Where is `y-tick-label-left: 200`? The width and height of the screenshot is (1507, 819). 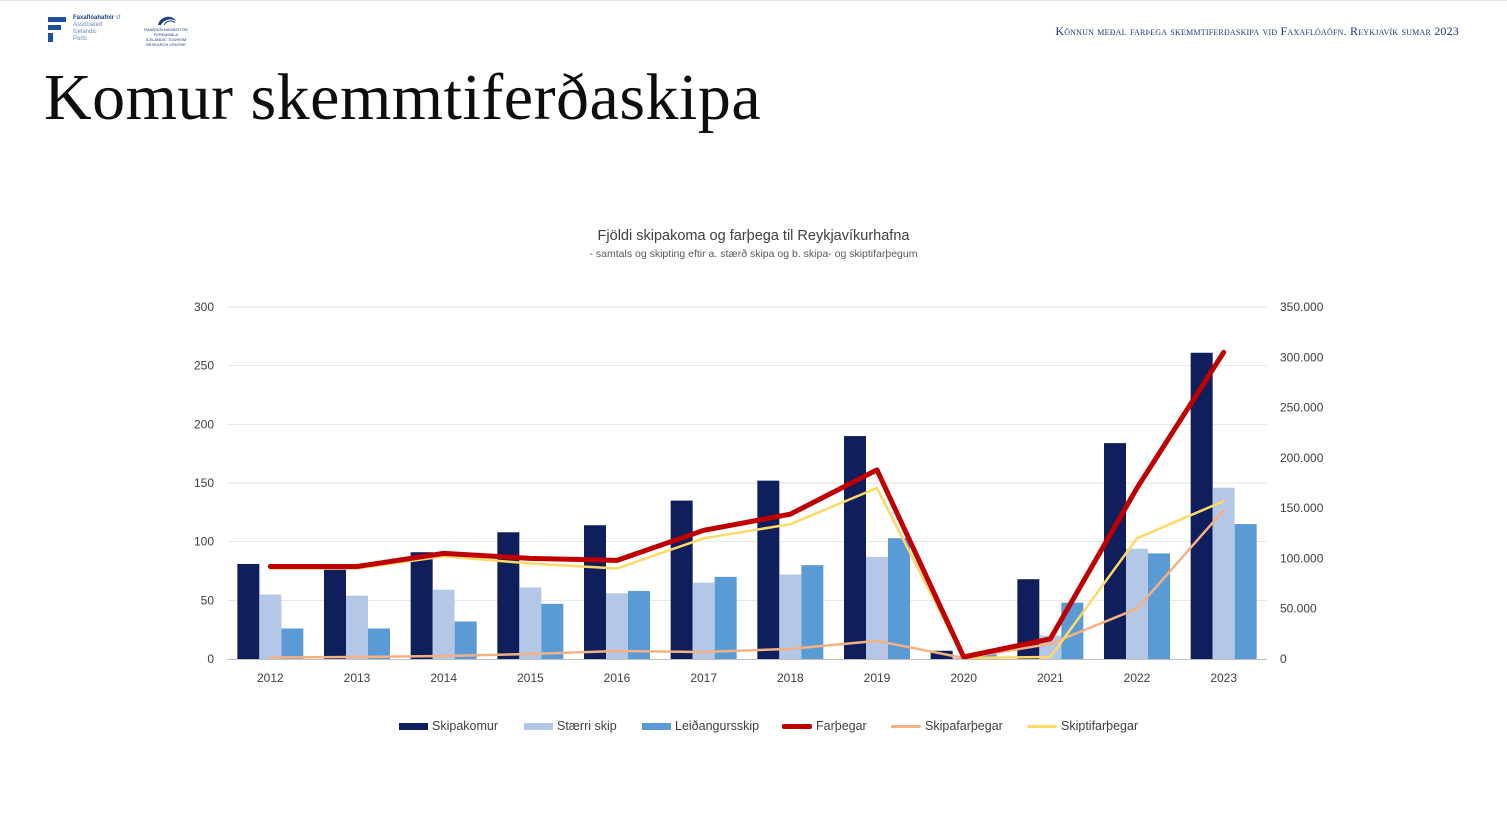 y-tick-label-left: 200 is located at coordinates (204, 424).